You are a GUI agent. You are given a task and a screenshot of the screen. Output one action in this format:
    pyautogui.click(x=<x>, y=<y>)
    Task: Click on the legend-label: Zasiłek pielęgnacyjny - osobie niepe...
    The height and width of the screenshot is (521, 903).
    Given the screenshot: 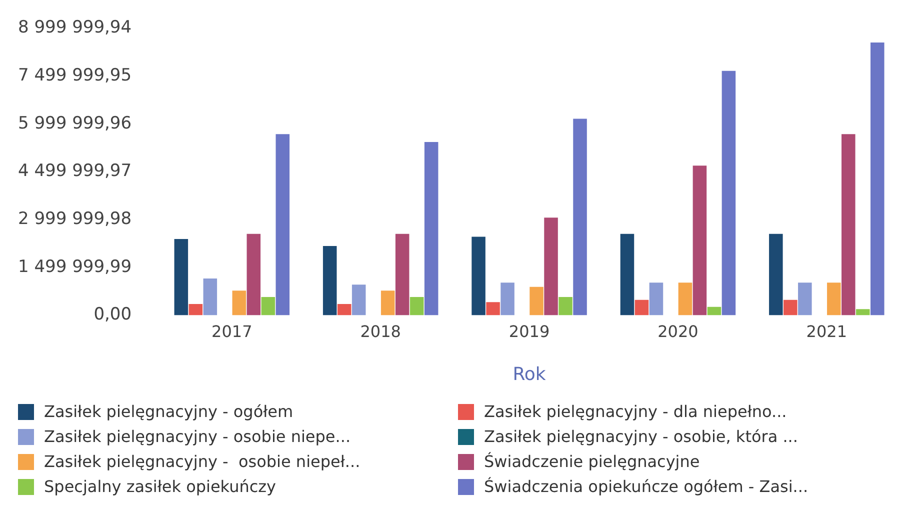 What is the action you would take?
    pyautogui.click(x=197, y=436)
    